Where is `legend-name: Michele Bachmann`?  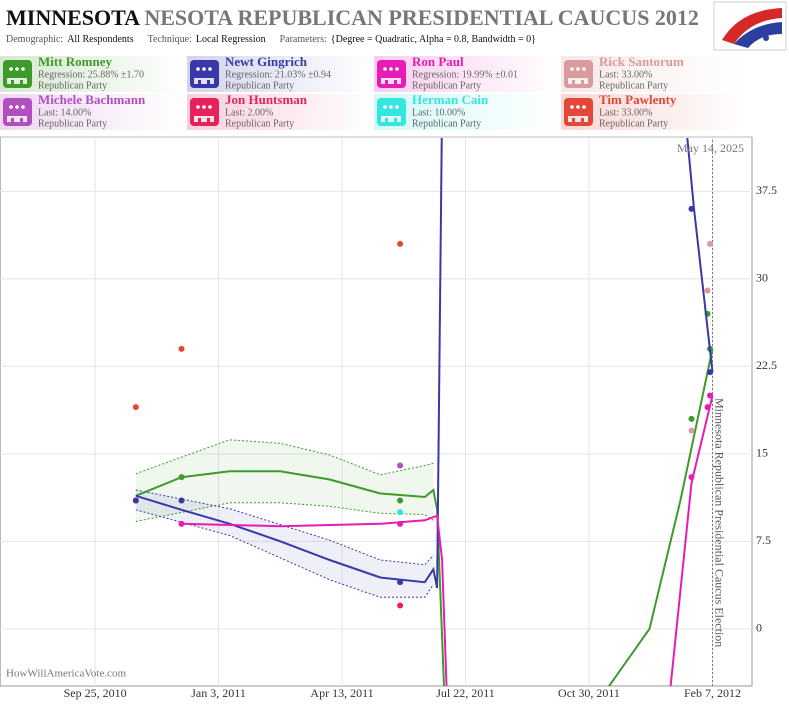
legend-name: Michele Bachmann is located at coordinates (92, 99).